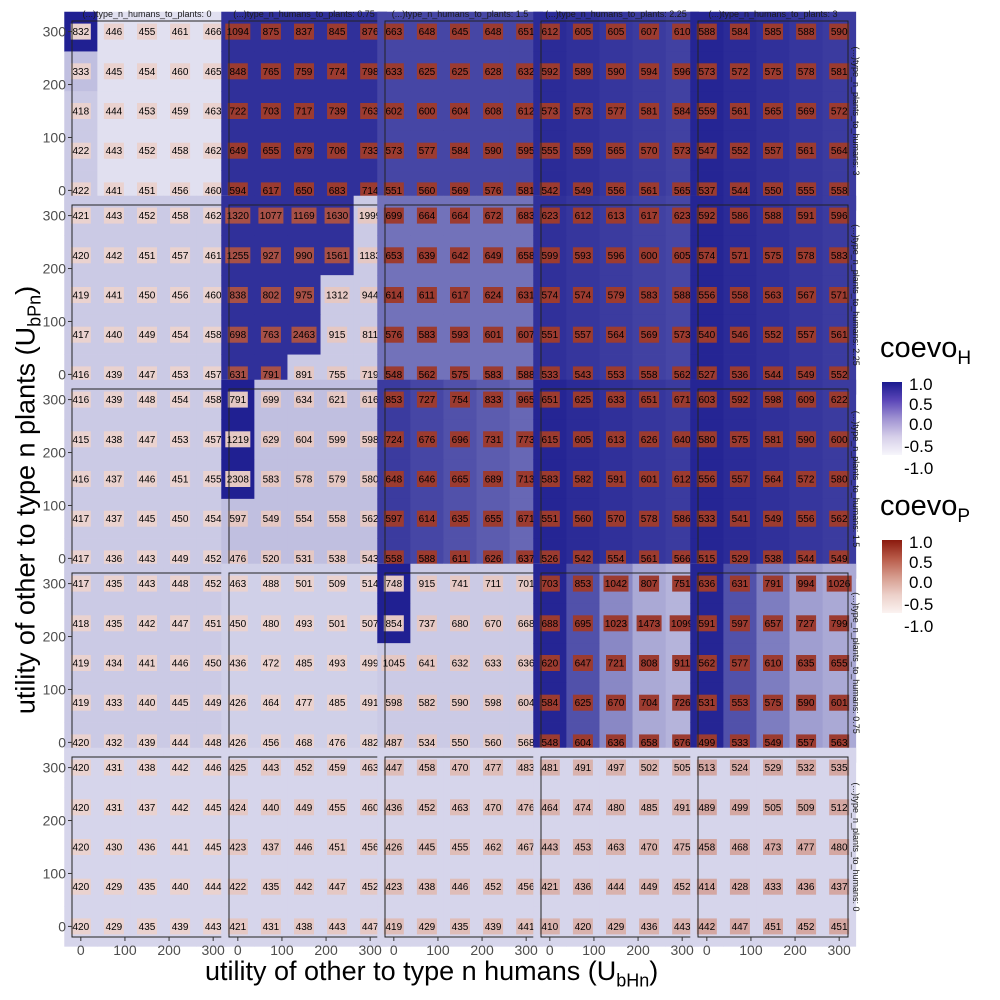 This screenshot has height=1000, width=1000. Describe the element at coordinates (549, 440) in the screenshot. I see `value-label: 615` at that location.